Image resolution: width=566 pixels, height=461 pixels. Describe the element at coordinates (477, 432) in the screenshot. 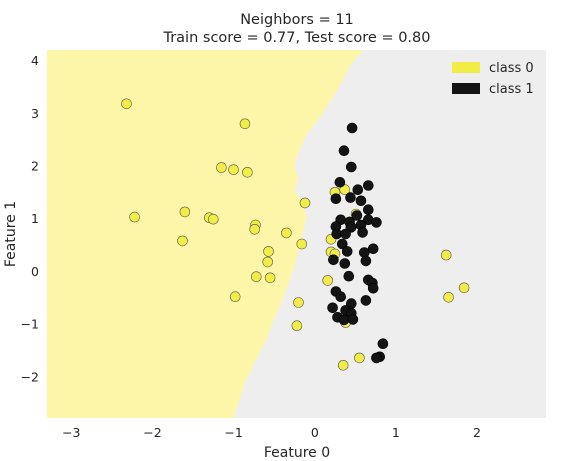

I see `x-tick-label: 2` at that location.